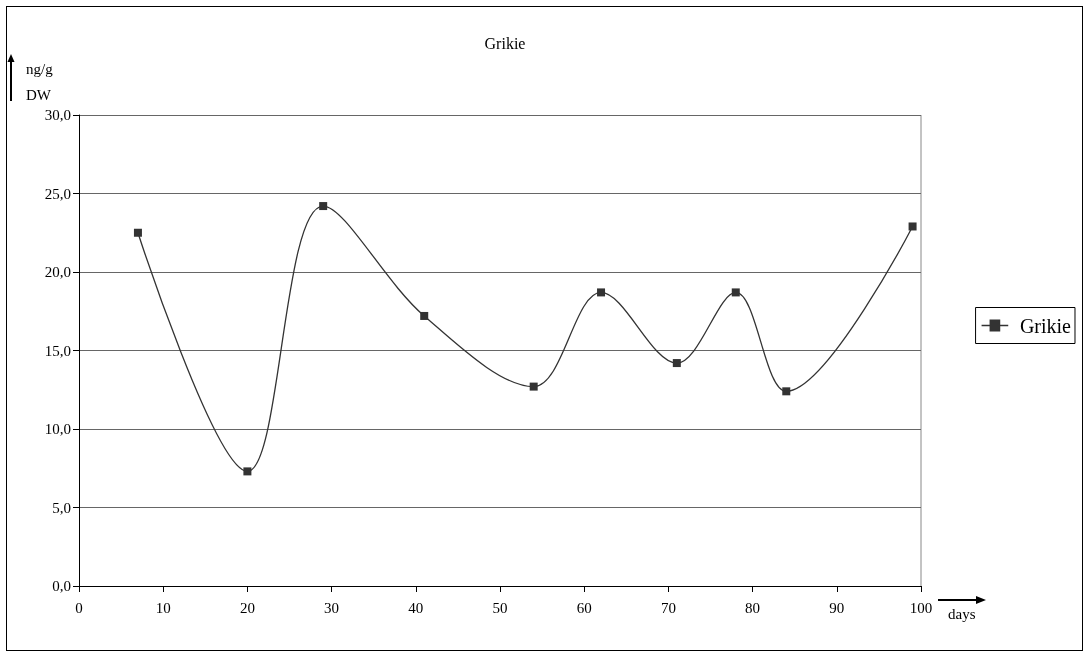 This screenshot has width=1083, height=651. I want to click on x-tick-label: 80, so click(753, 607).